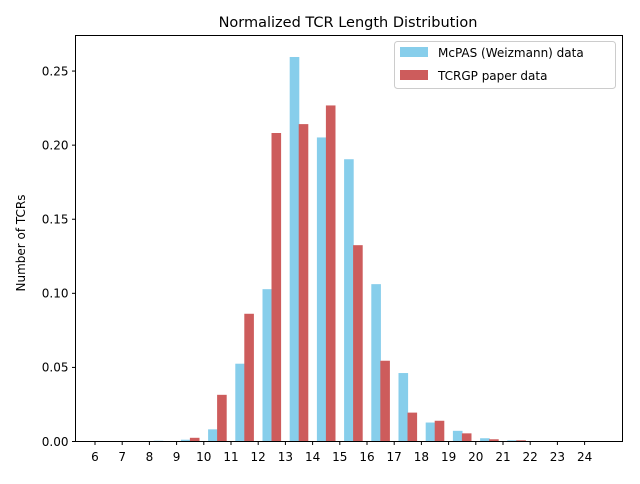 This screenshot has width=640, height=484. I want to click on legend-label-tcrgp: TCRGP paper data, so click(492, 76).